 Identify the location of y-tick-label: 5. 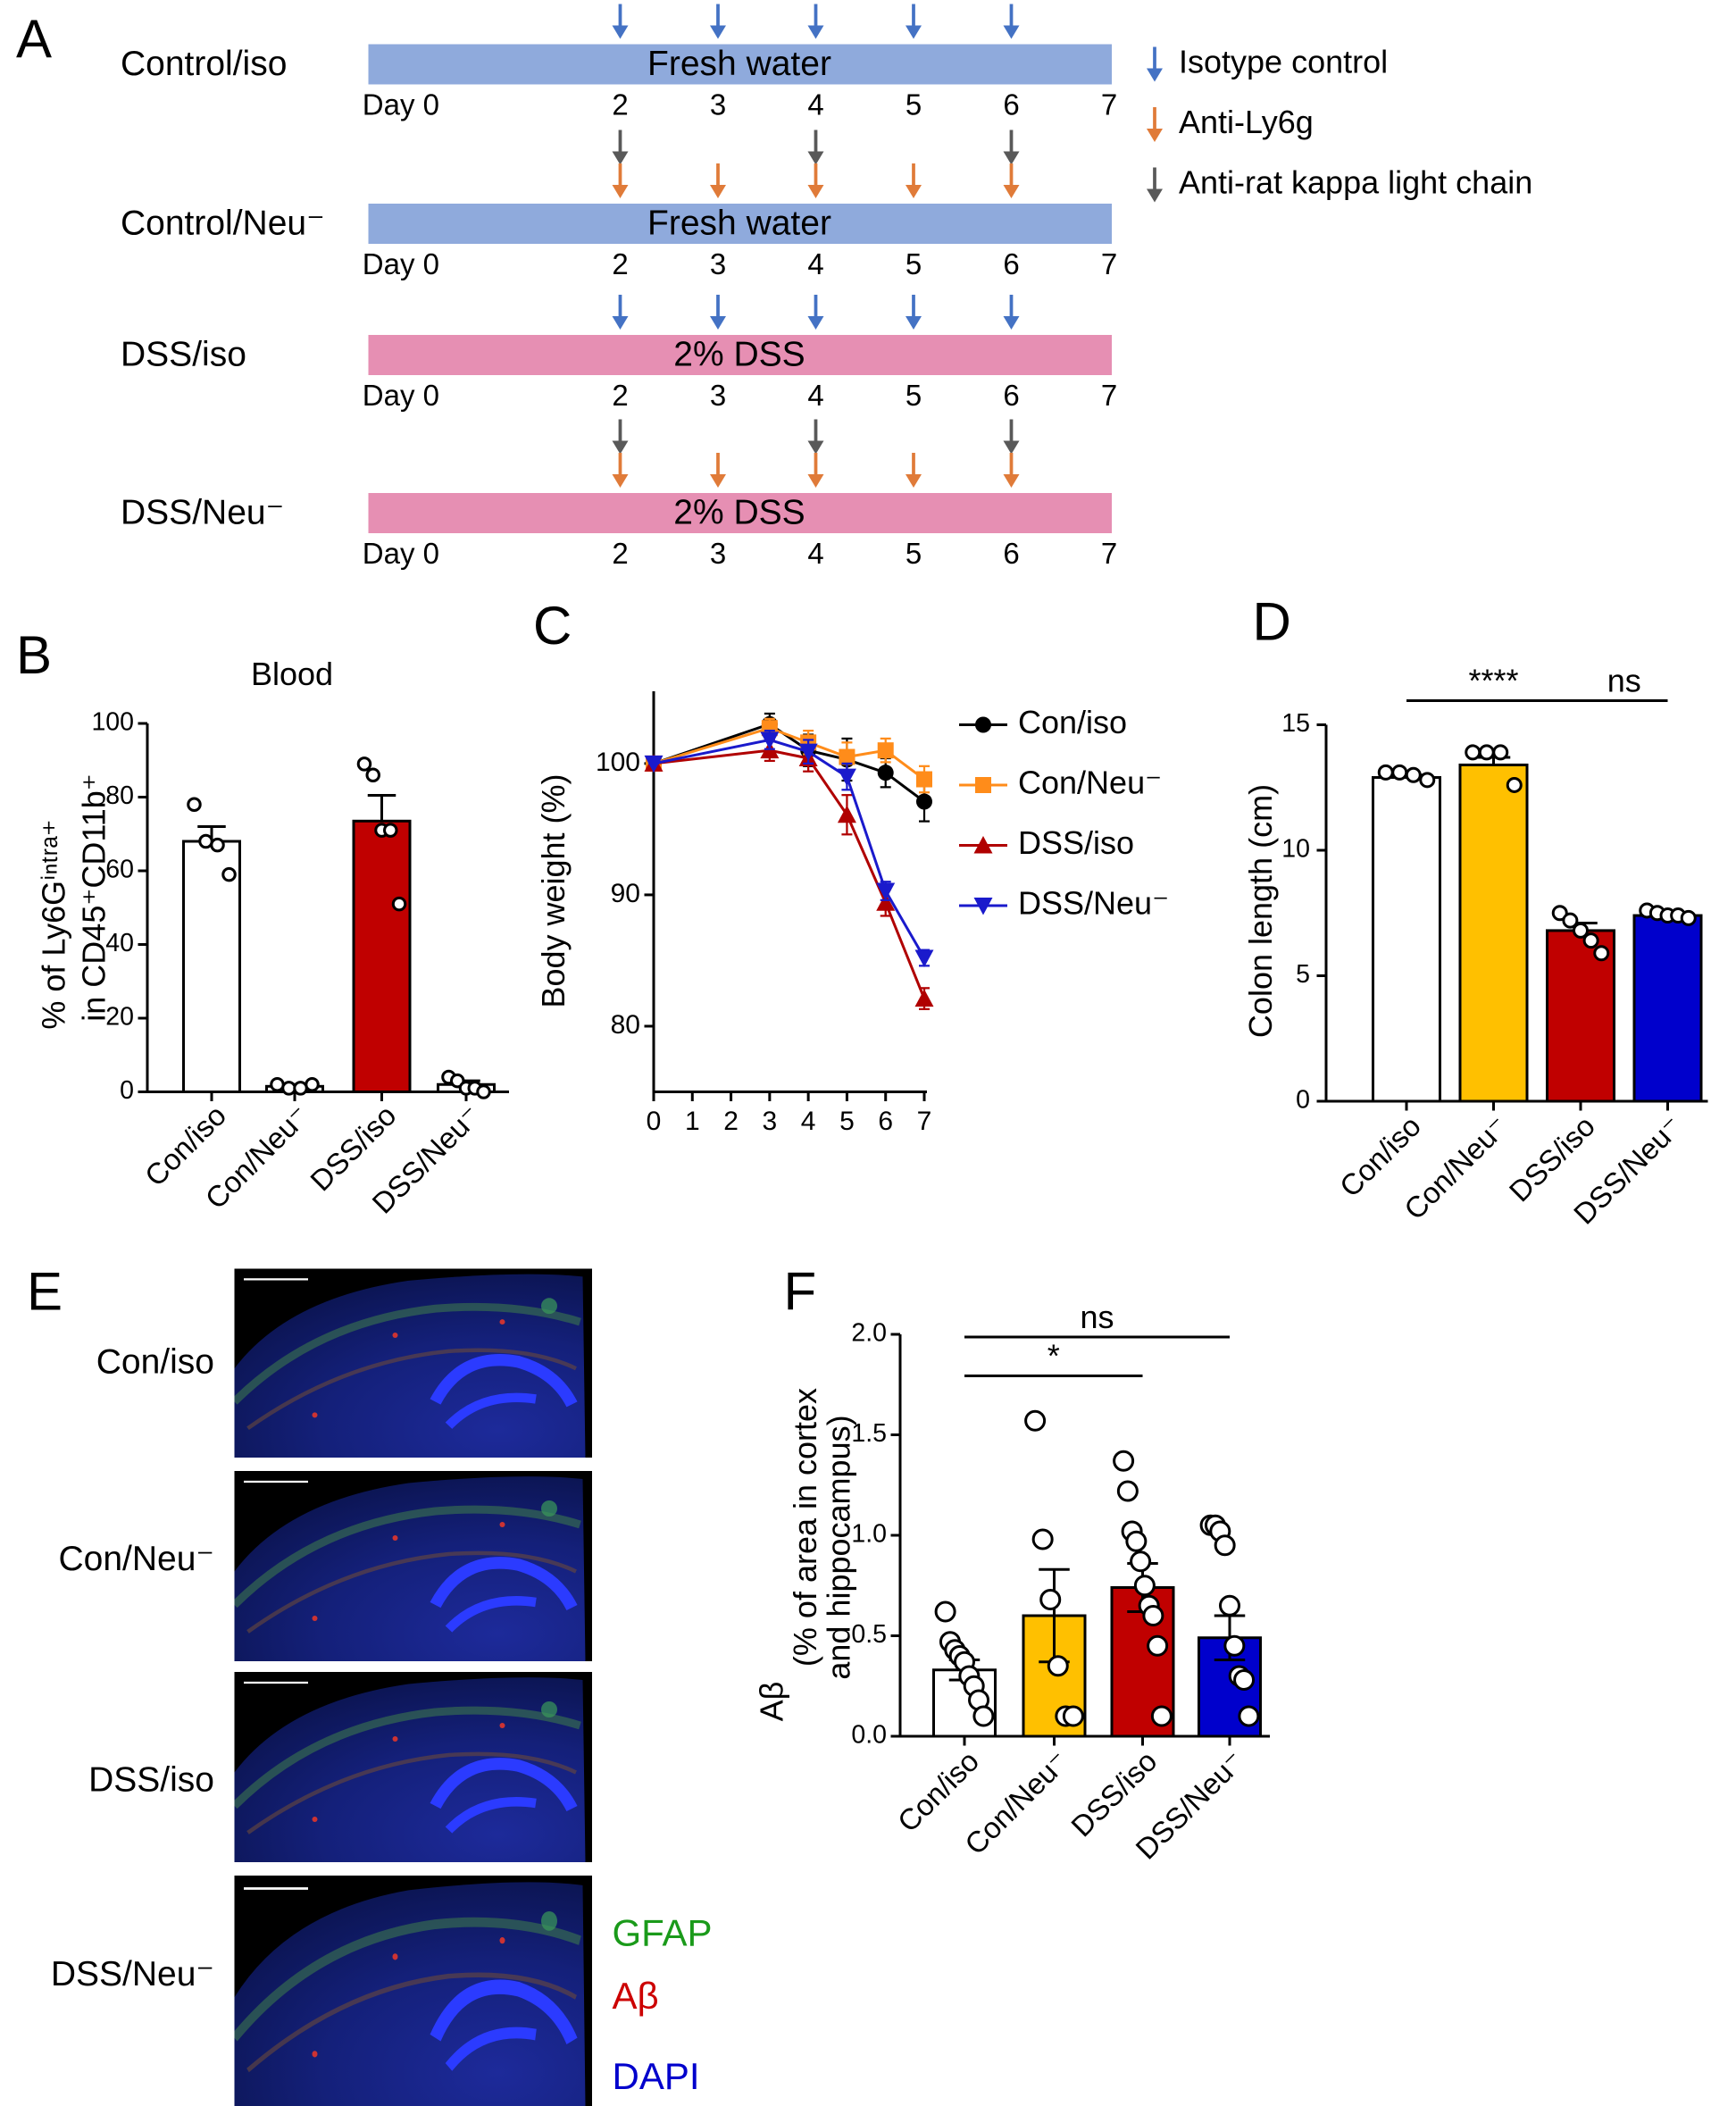
(1303, 975).